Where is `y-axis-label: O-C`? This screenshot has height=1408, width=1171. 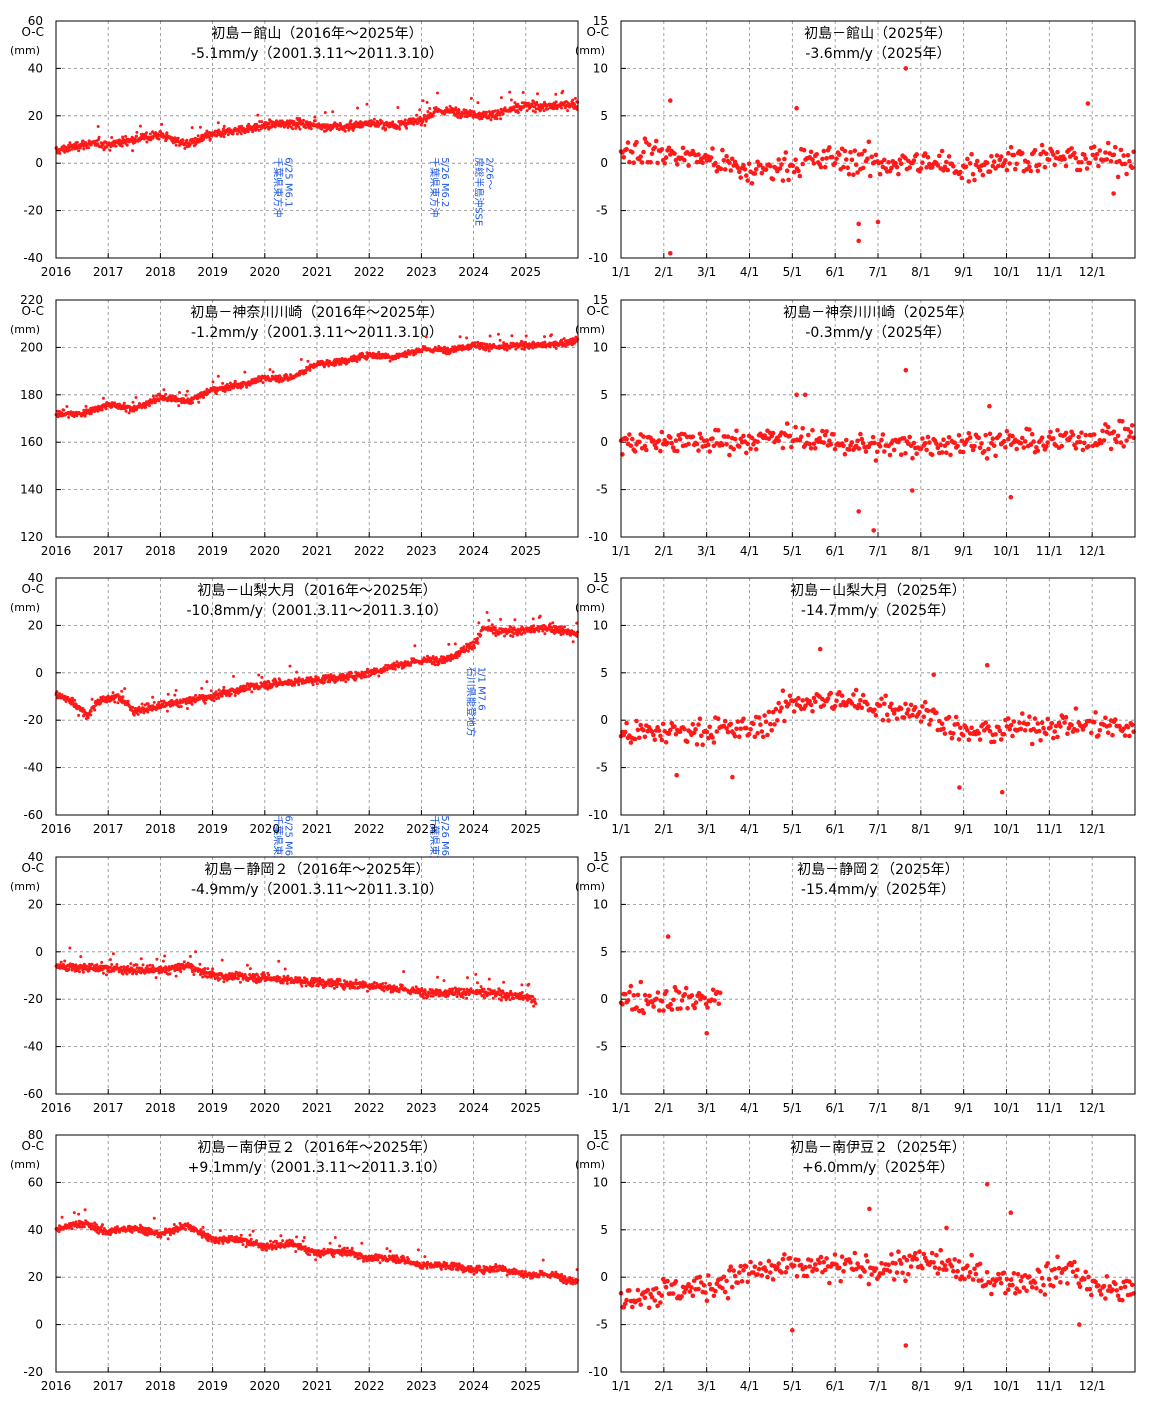 y-axis-label: O-C is located at coordinates (33, 311).